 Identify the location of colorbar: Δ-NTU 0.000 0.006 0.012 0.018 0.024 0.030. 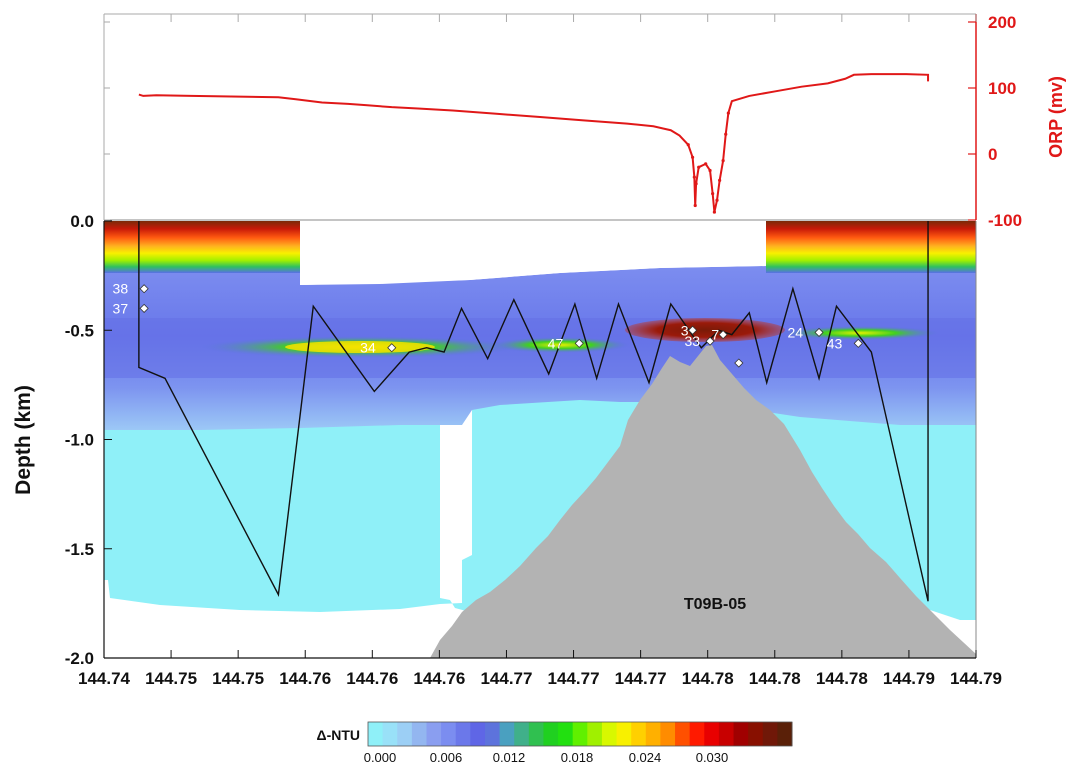
(555, 743).